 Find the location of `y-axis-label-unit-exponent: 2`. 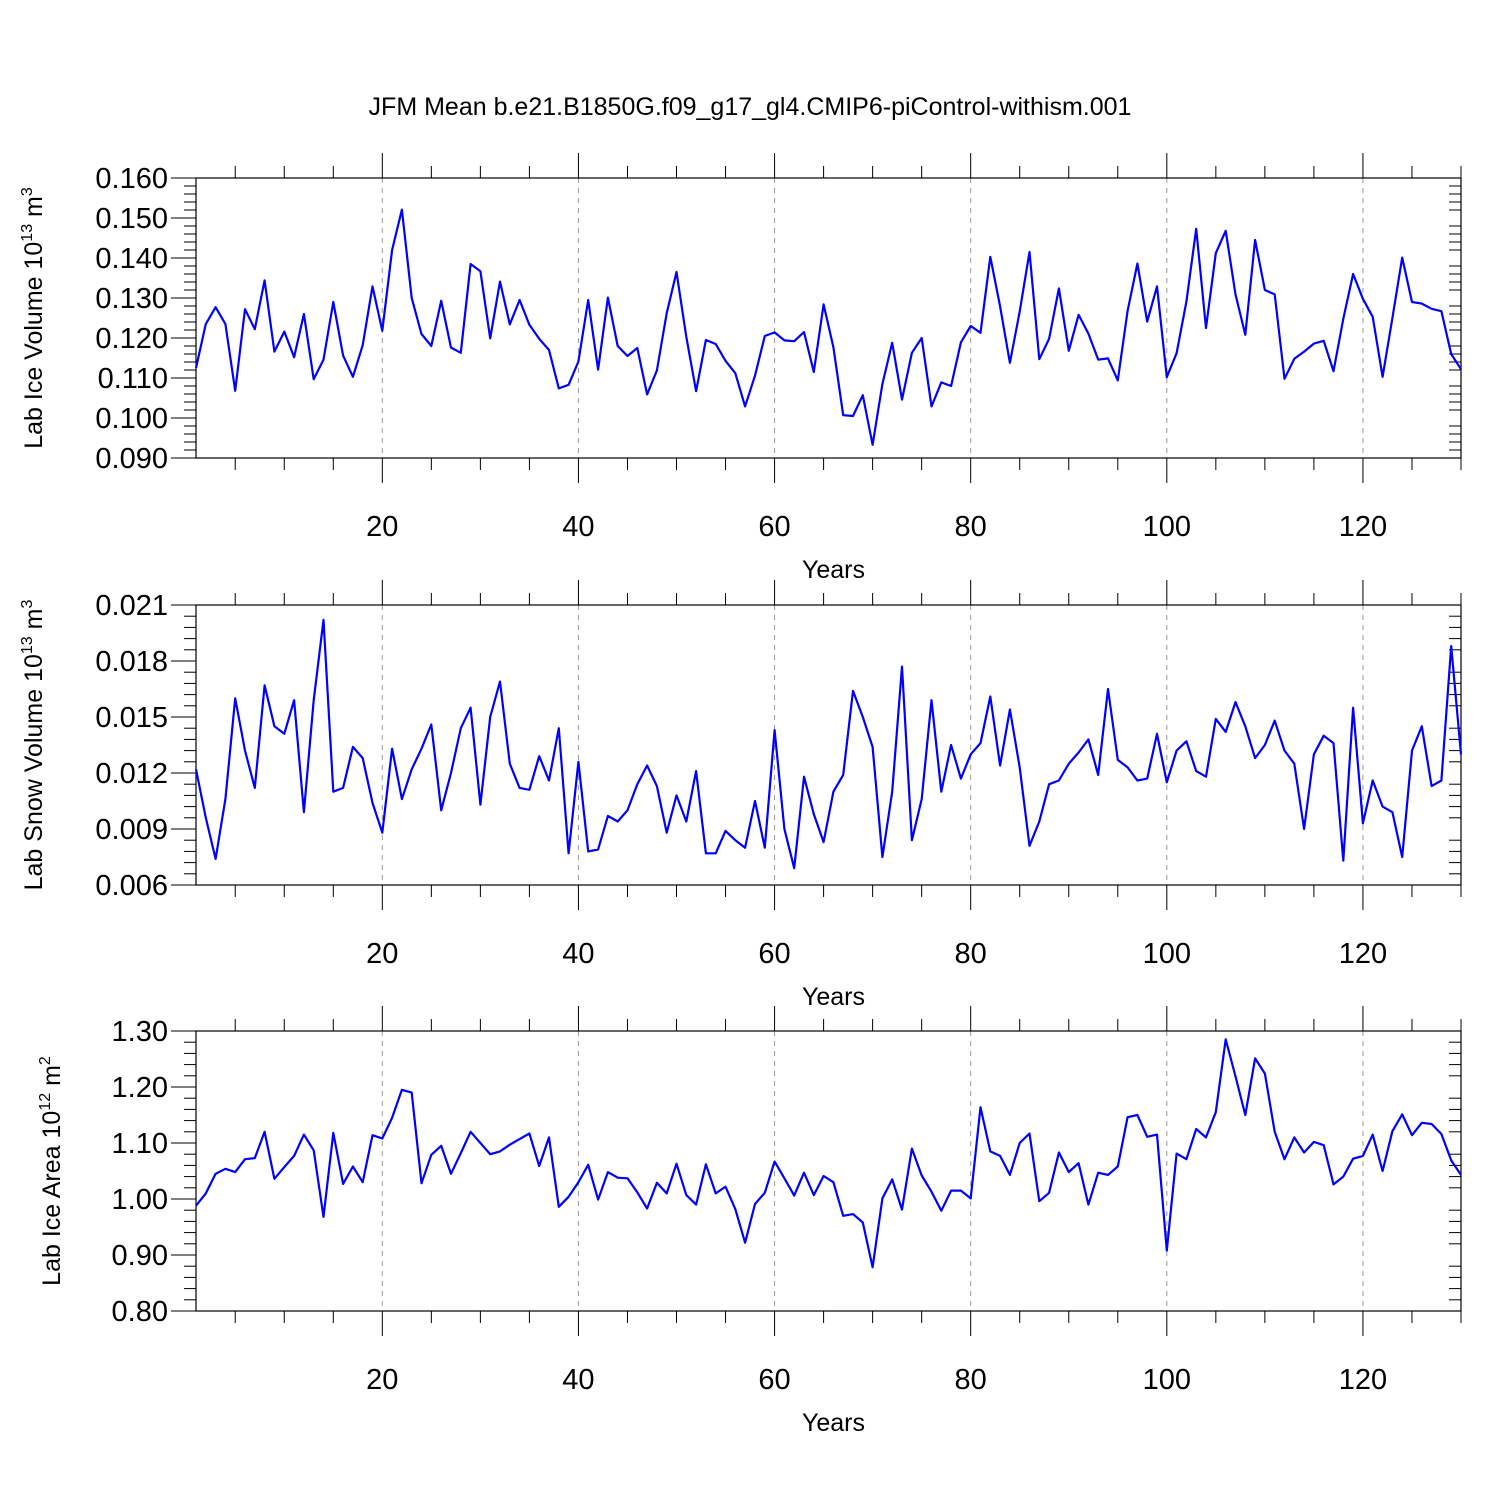

y-axis-label-unit-exponent: 2 is located at coordinates (45, 1060).